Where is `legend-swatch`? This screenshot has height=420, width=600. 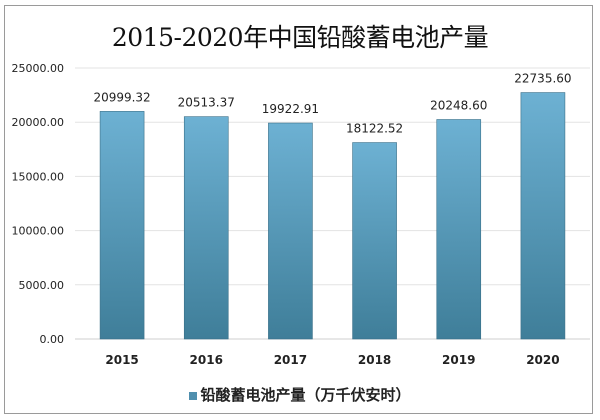 legend-swatch is located at coordinates (193, 395).